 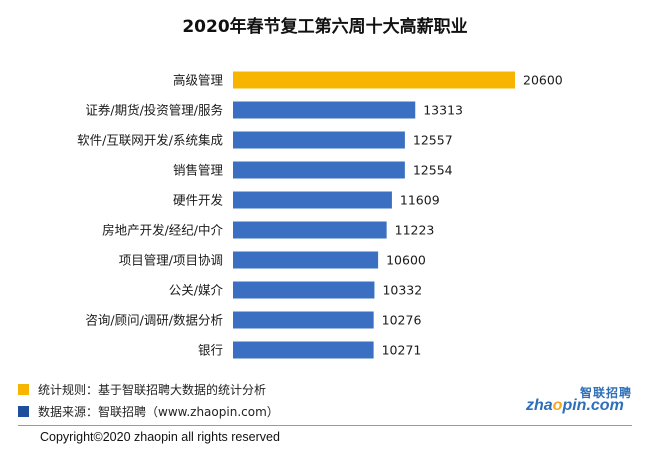 What do you see at coordinates (152, 390) in the screenshot?
I see `note-statistics-rule-text: 统计规则：基于智联招聘大数据的统计分析` at bounding box center [152, 390].